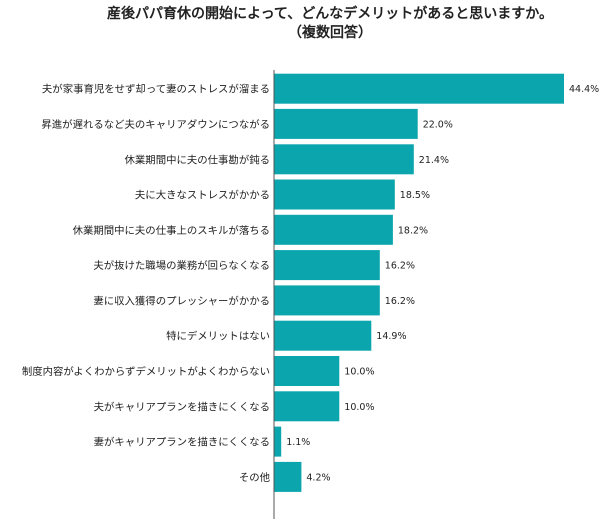 The image size is (599, 526). What do you see at coordinates (318, 477) in the screenshot?
I see `value-label: 4.2%` at bounding box center [318, 477].